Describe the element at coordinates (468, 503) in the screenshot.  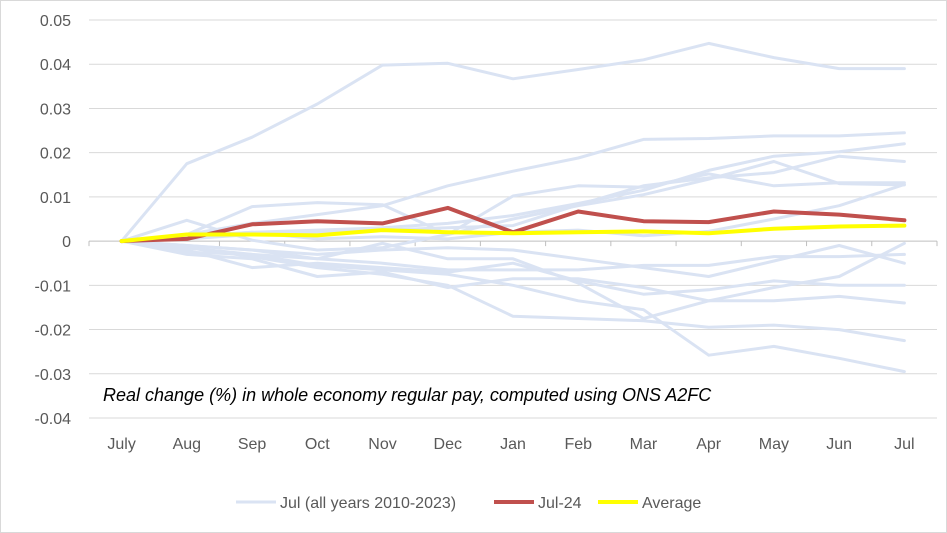
I see `legend: Jul (all years 2010-2023) Jul-24 Average` at that location.